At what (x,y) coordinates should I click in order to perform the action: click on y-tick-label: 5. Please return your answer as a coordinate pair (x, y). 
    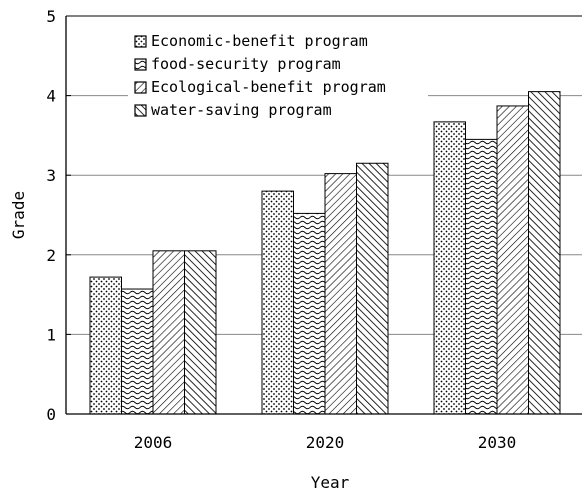
    Looking at the image, I should click on (51, 16).